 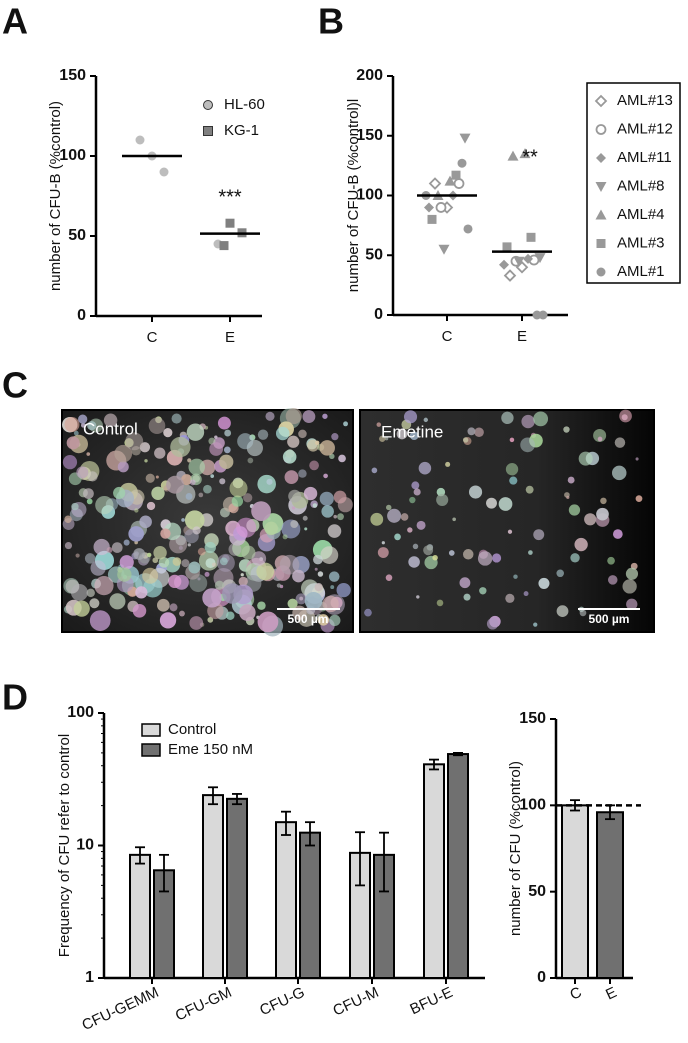 What do you see at coordinates (77, 235) in the screenshot?
I see `y-tick-label: 50` at bounding box center [77, 235].